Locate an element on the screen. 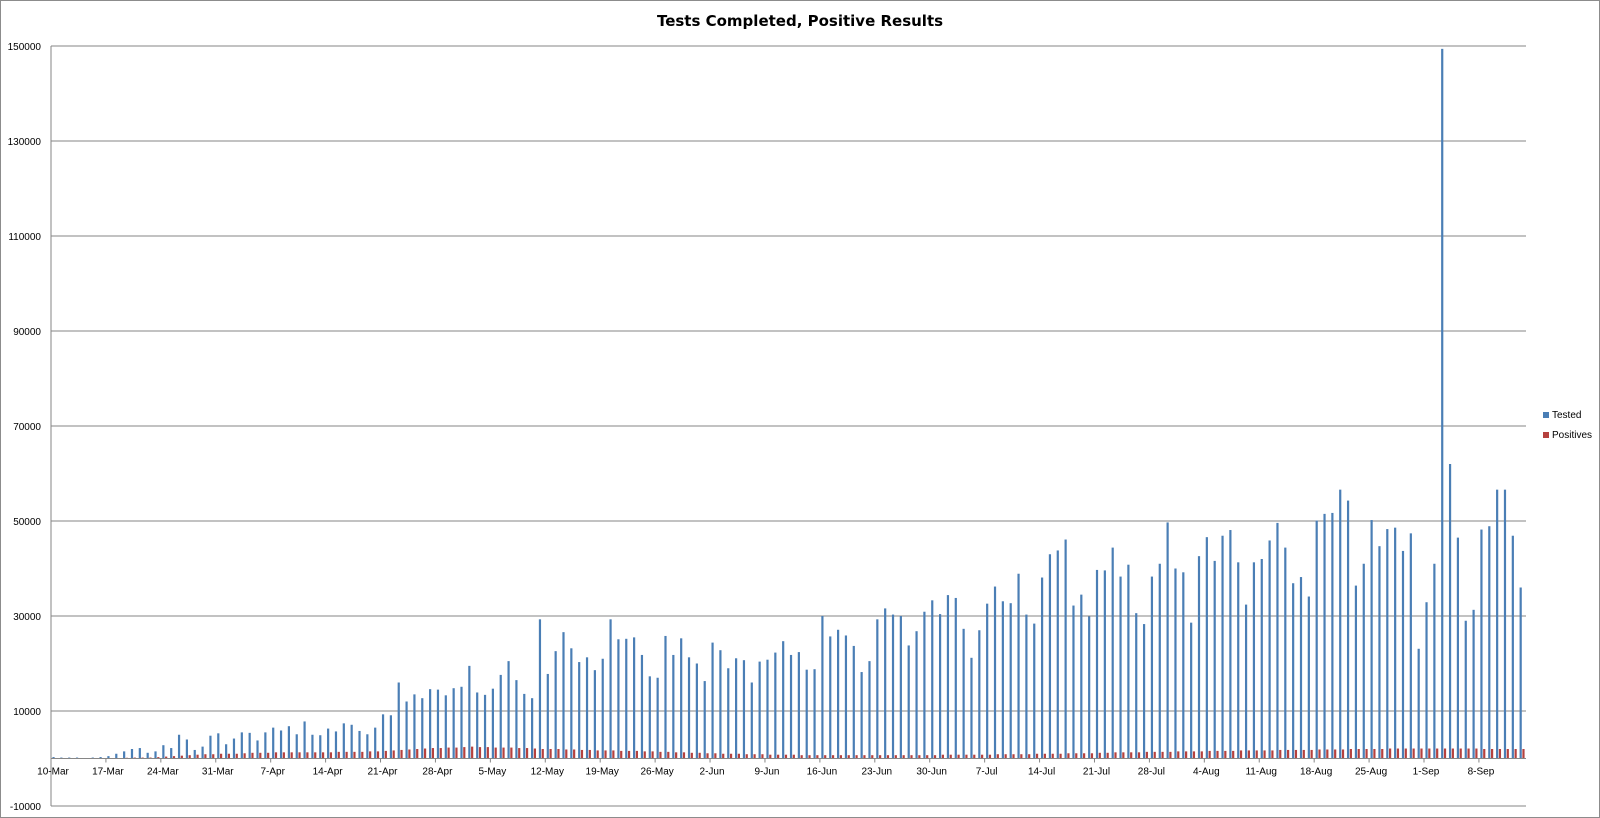 Image resolution: width=1600 pixels, height=818 pixels. x-tick-label: 7-Apr is located at coordinates (272, 772).